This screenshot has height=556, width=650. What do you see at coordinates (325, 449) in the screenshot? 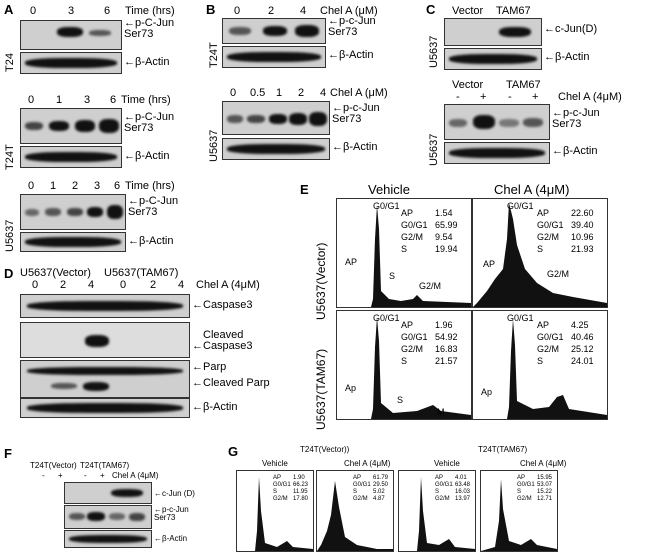
I see `g-group1: T24T(Vector))` at bounding box center [325, 449].